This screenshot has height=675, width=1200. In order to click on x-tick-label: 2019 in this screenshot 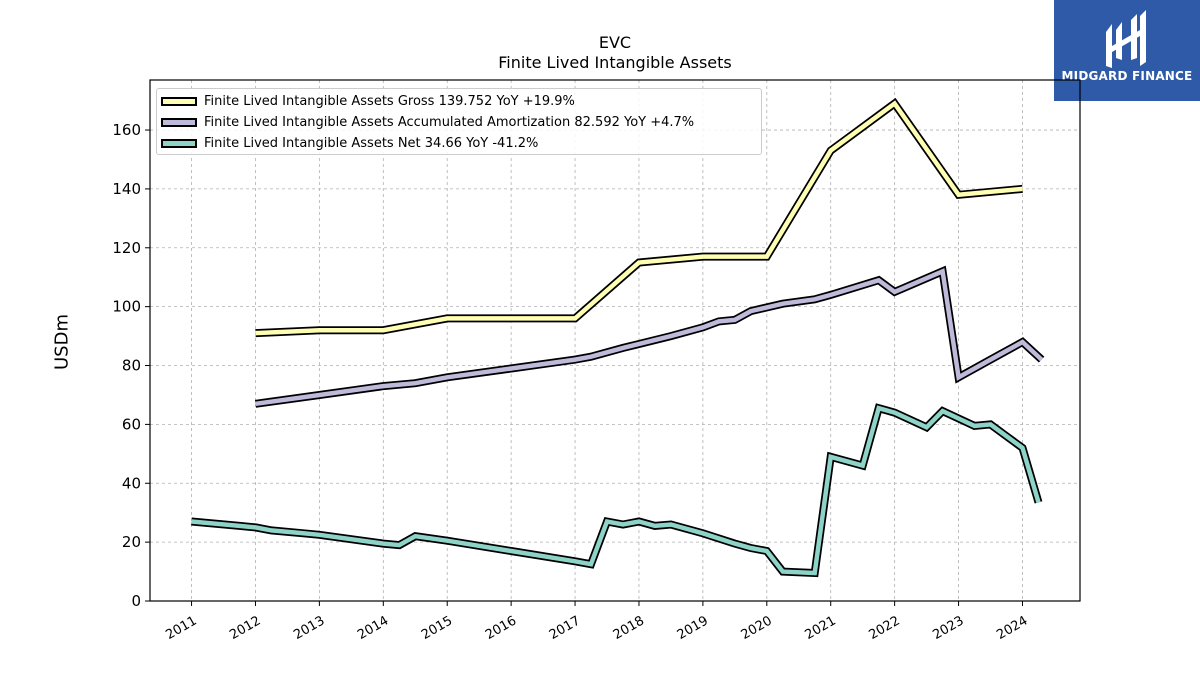, I will do `click(693, 628)`.